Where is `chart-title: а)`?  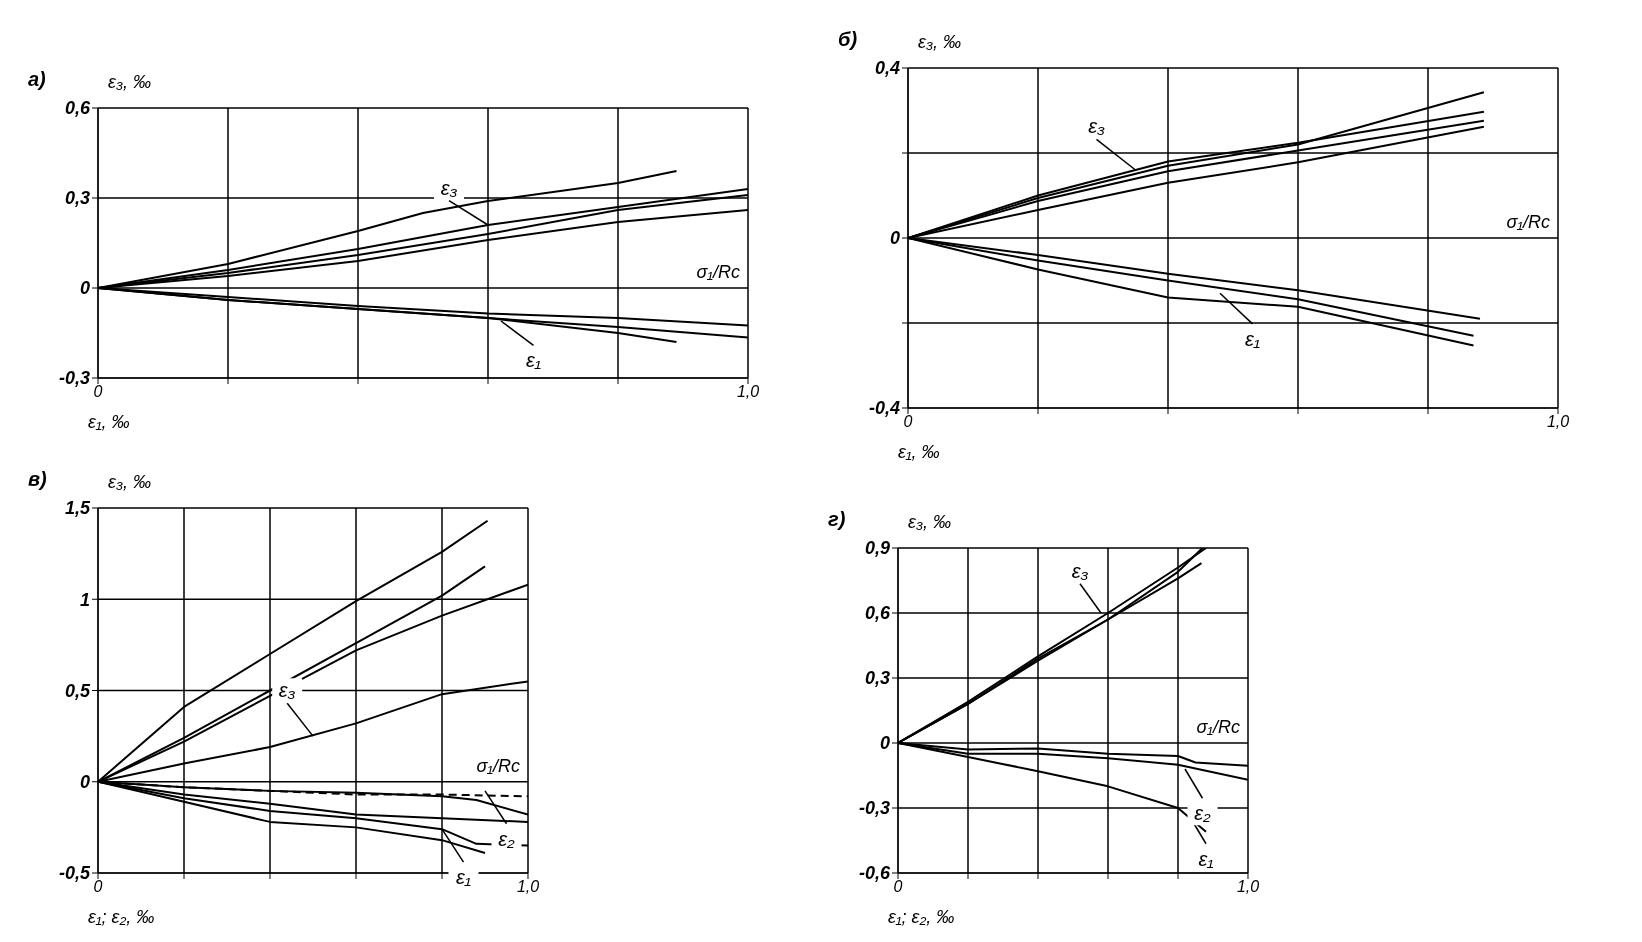
chart-title: а) is located at coordinates (37, 79).